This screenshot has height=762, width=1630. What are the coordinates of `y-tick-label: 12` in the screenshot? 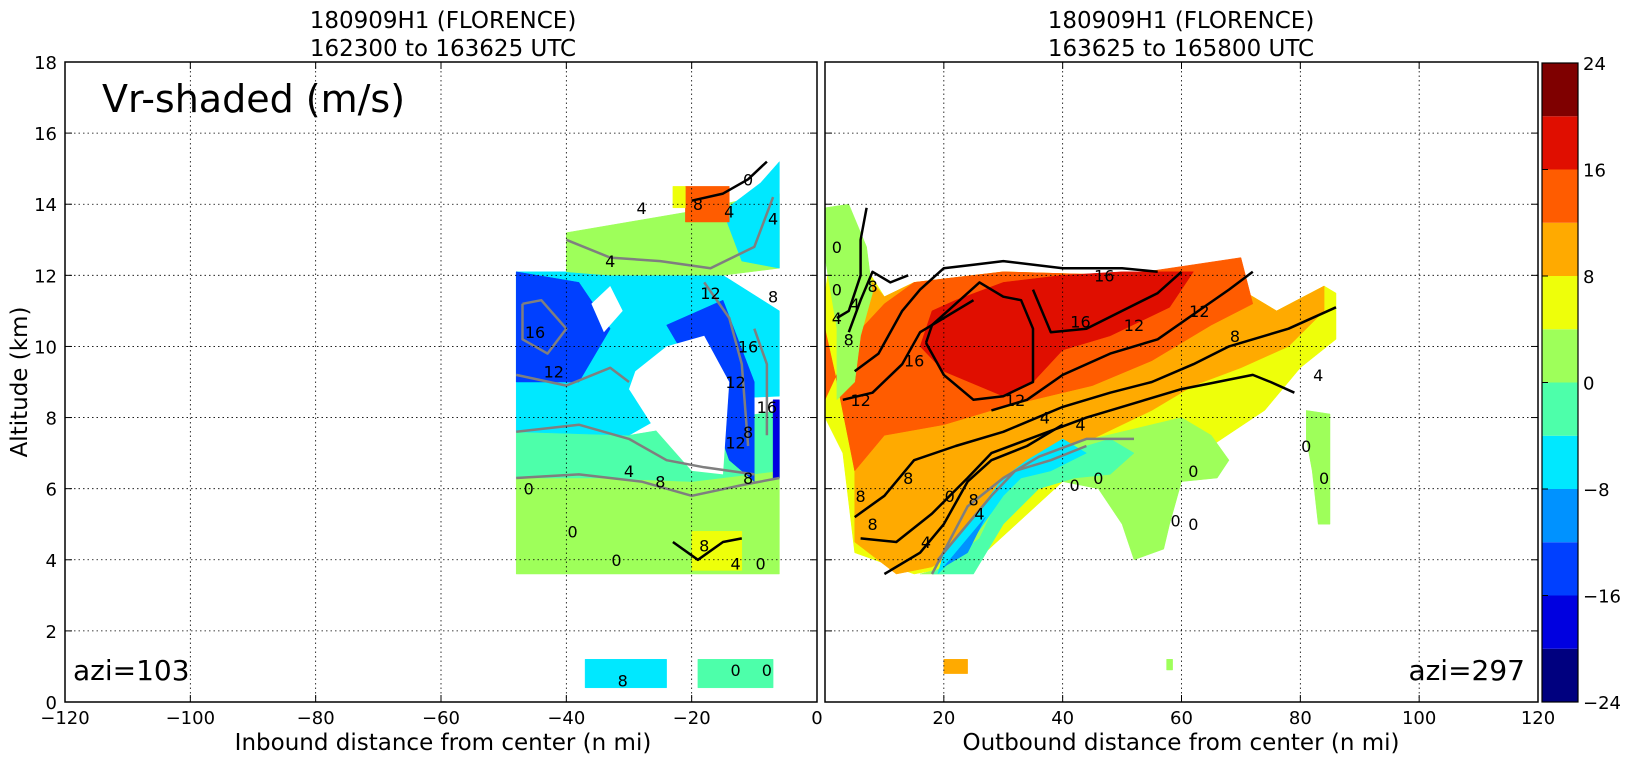 It's located at (45, 276).